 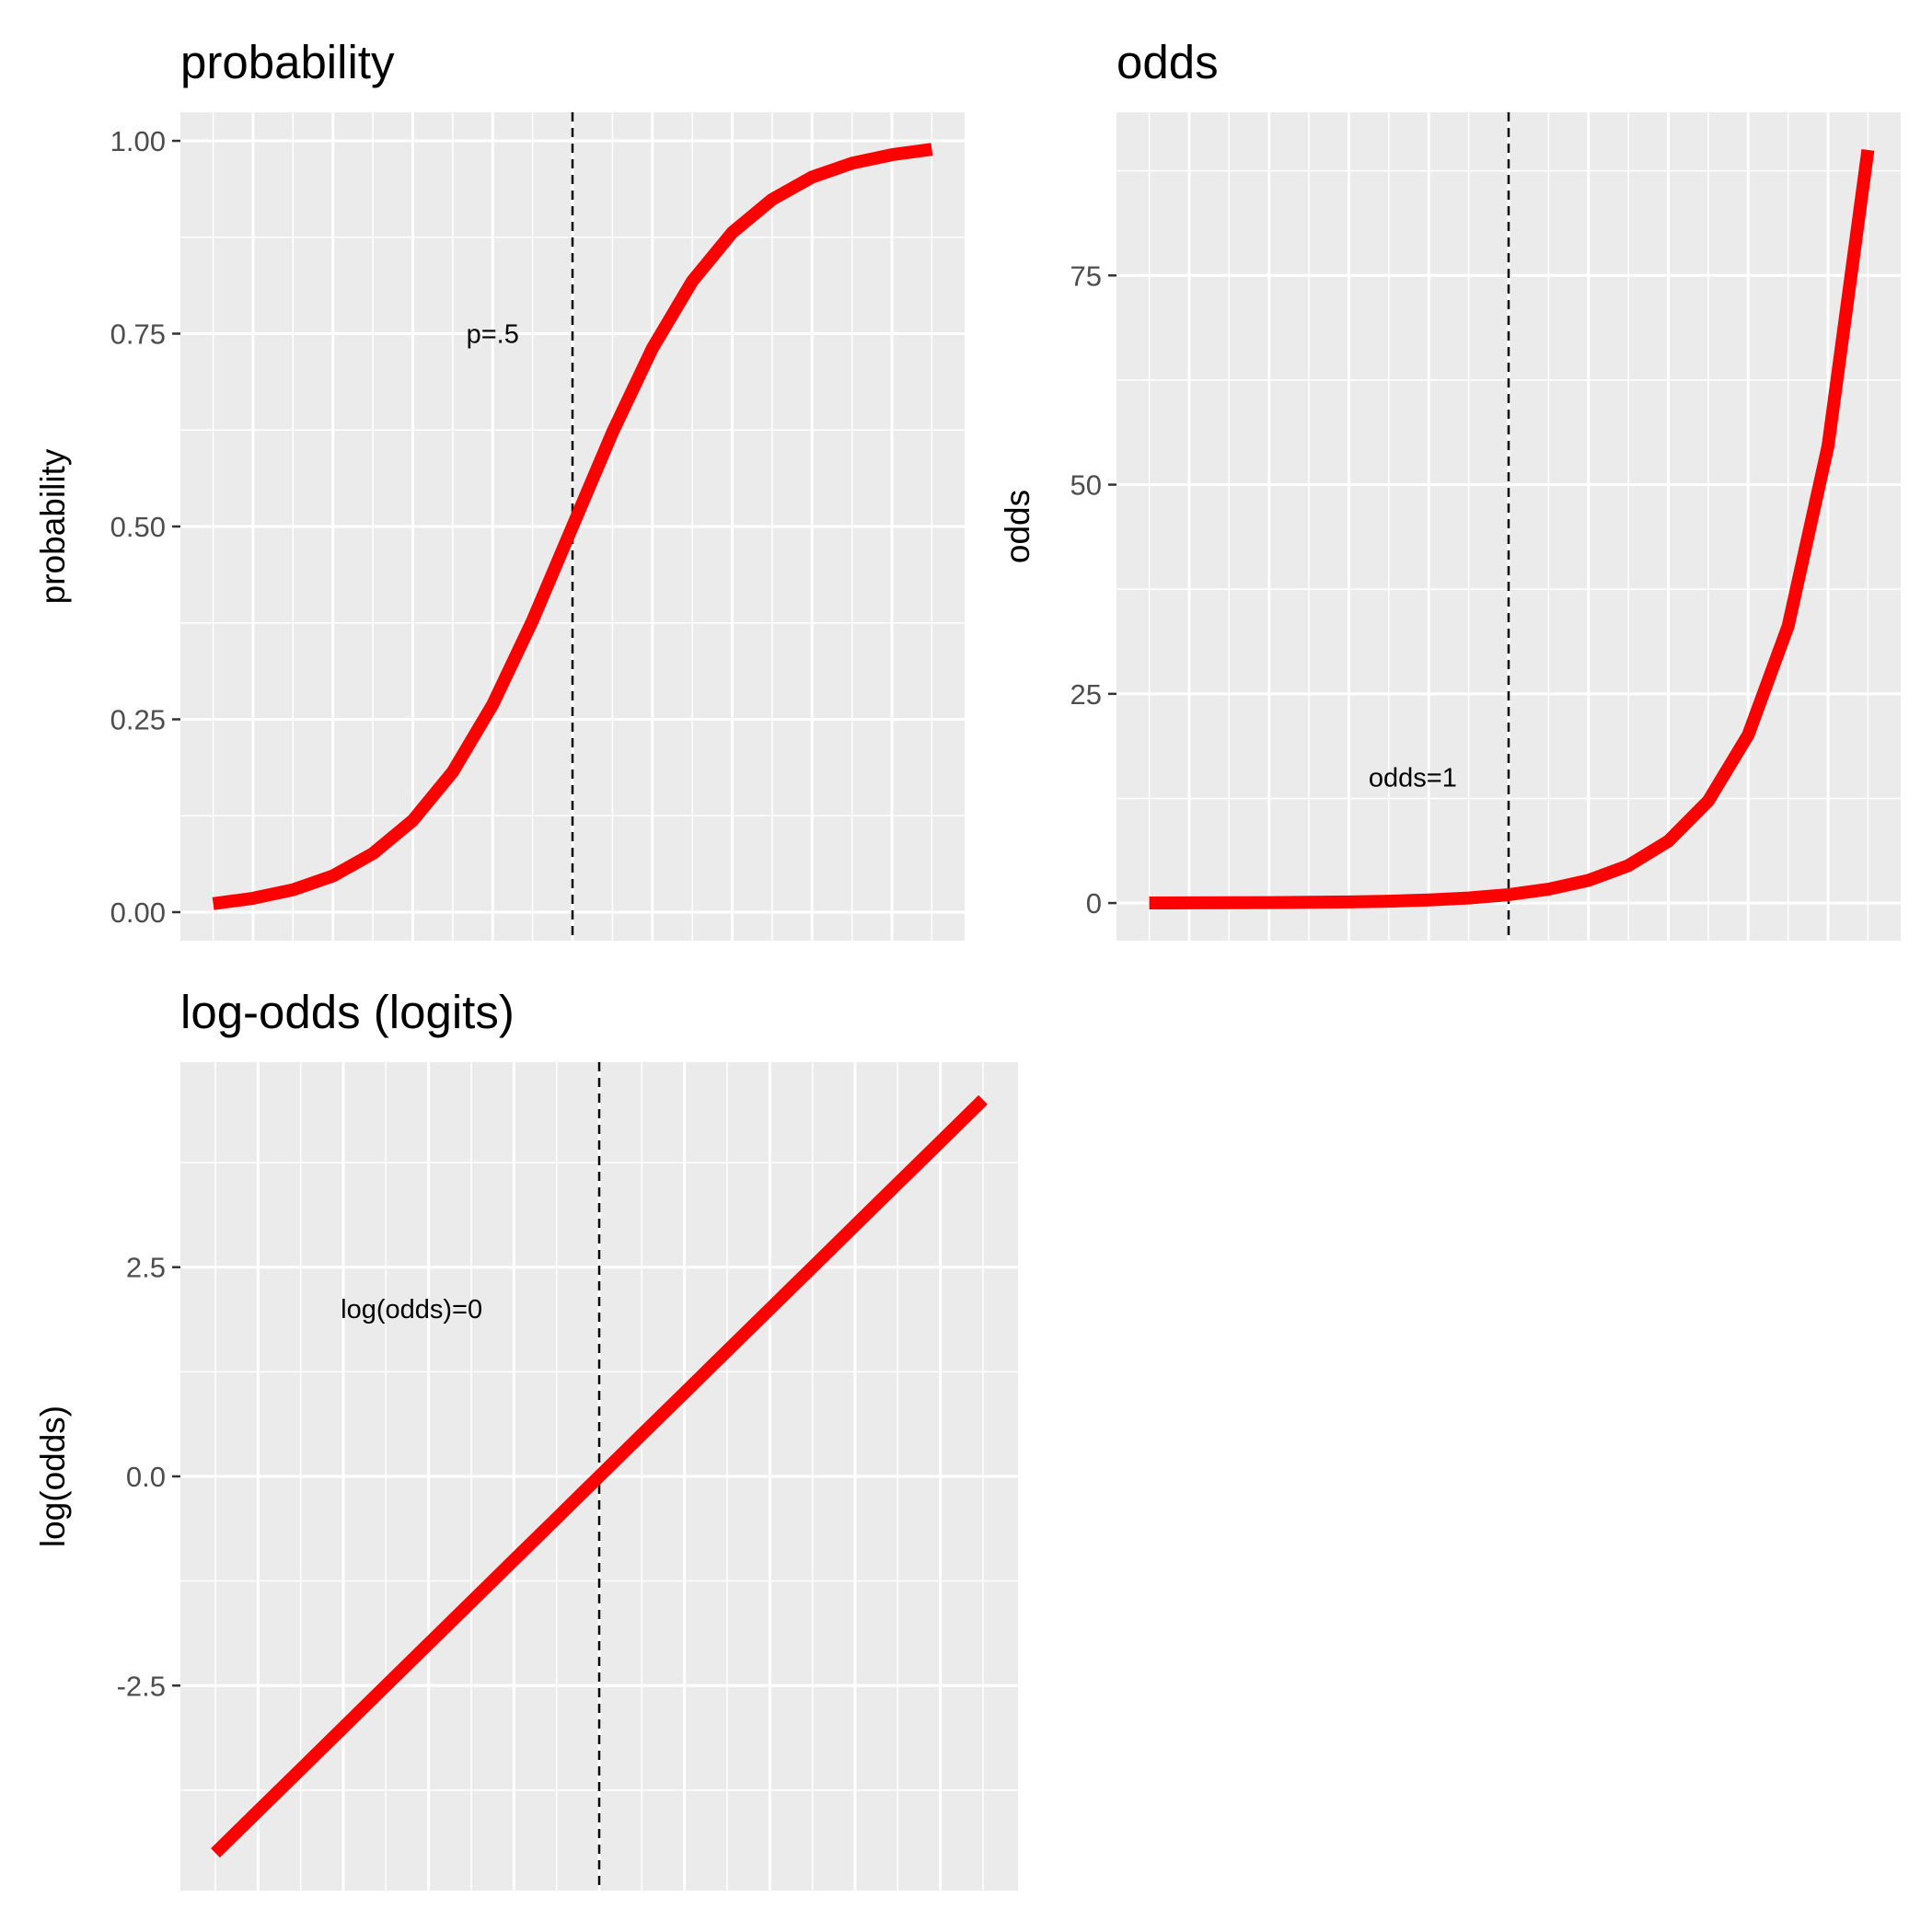 I want to click on y-tick-label: 0.75, so click(x=138, y=335).